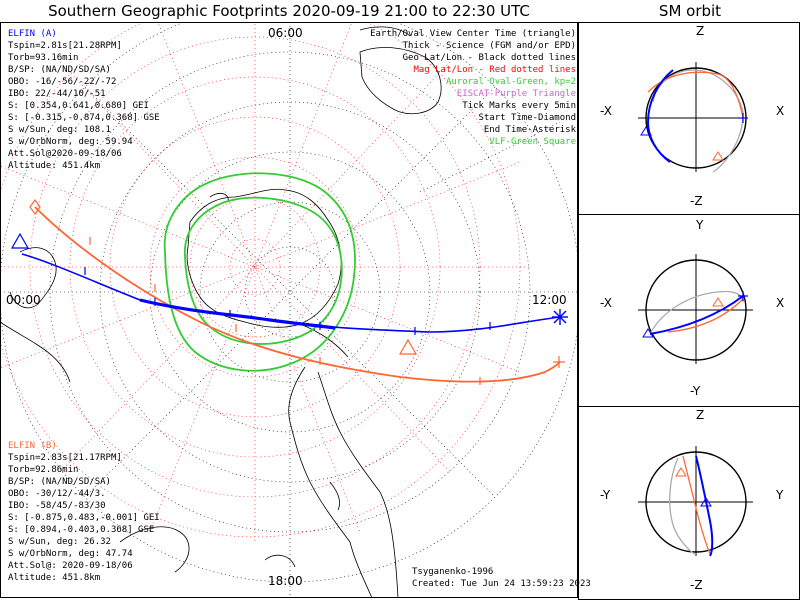 The image size is (800, 600). I want to click on elfin-a-info-line: IBO: 22/-44/10/-51, so click(57, 94).